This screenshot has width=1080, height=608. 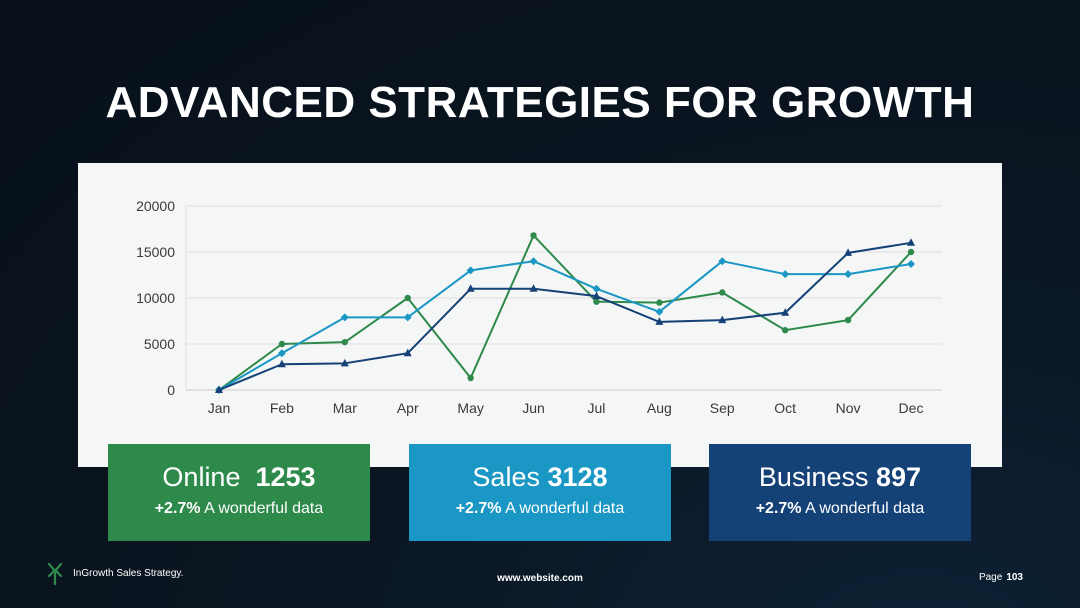 I want to click on card-business-sub: +2.7% A wonderful data, so click(x=840, y=509).